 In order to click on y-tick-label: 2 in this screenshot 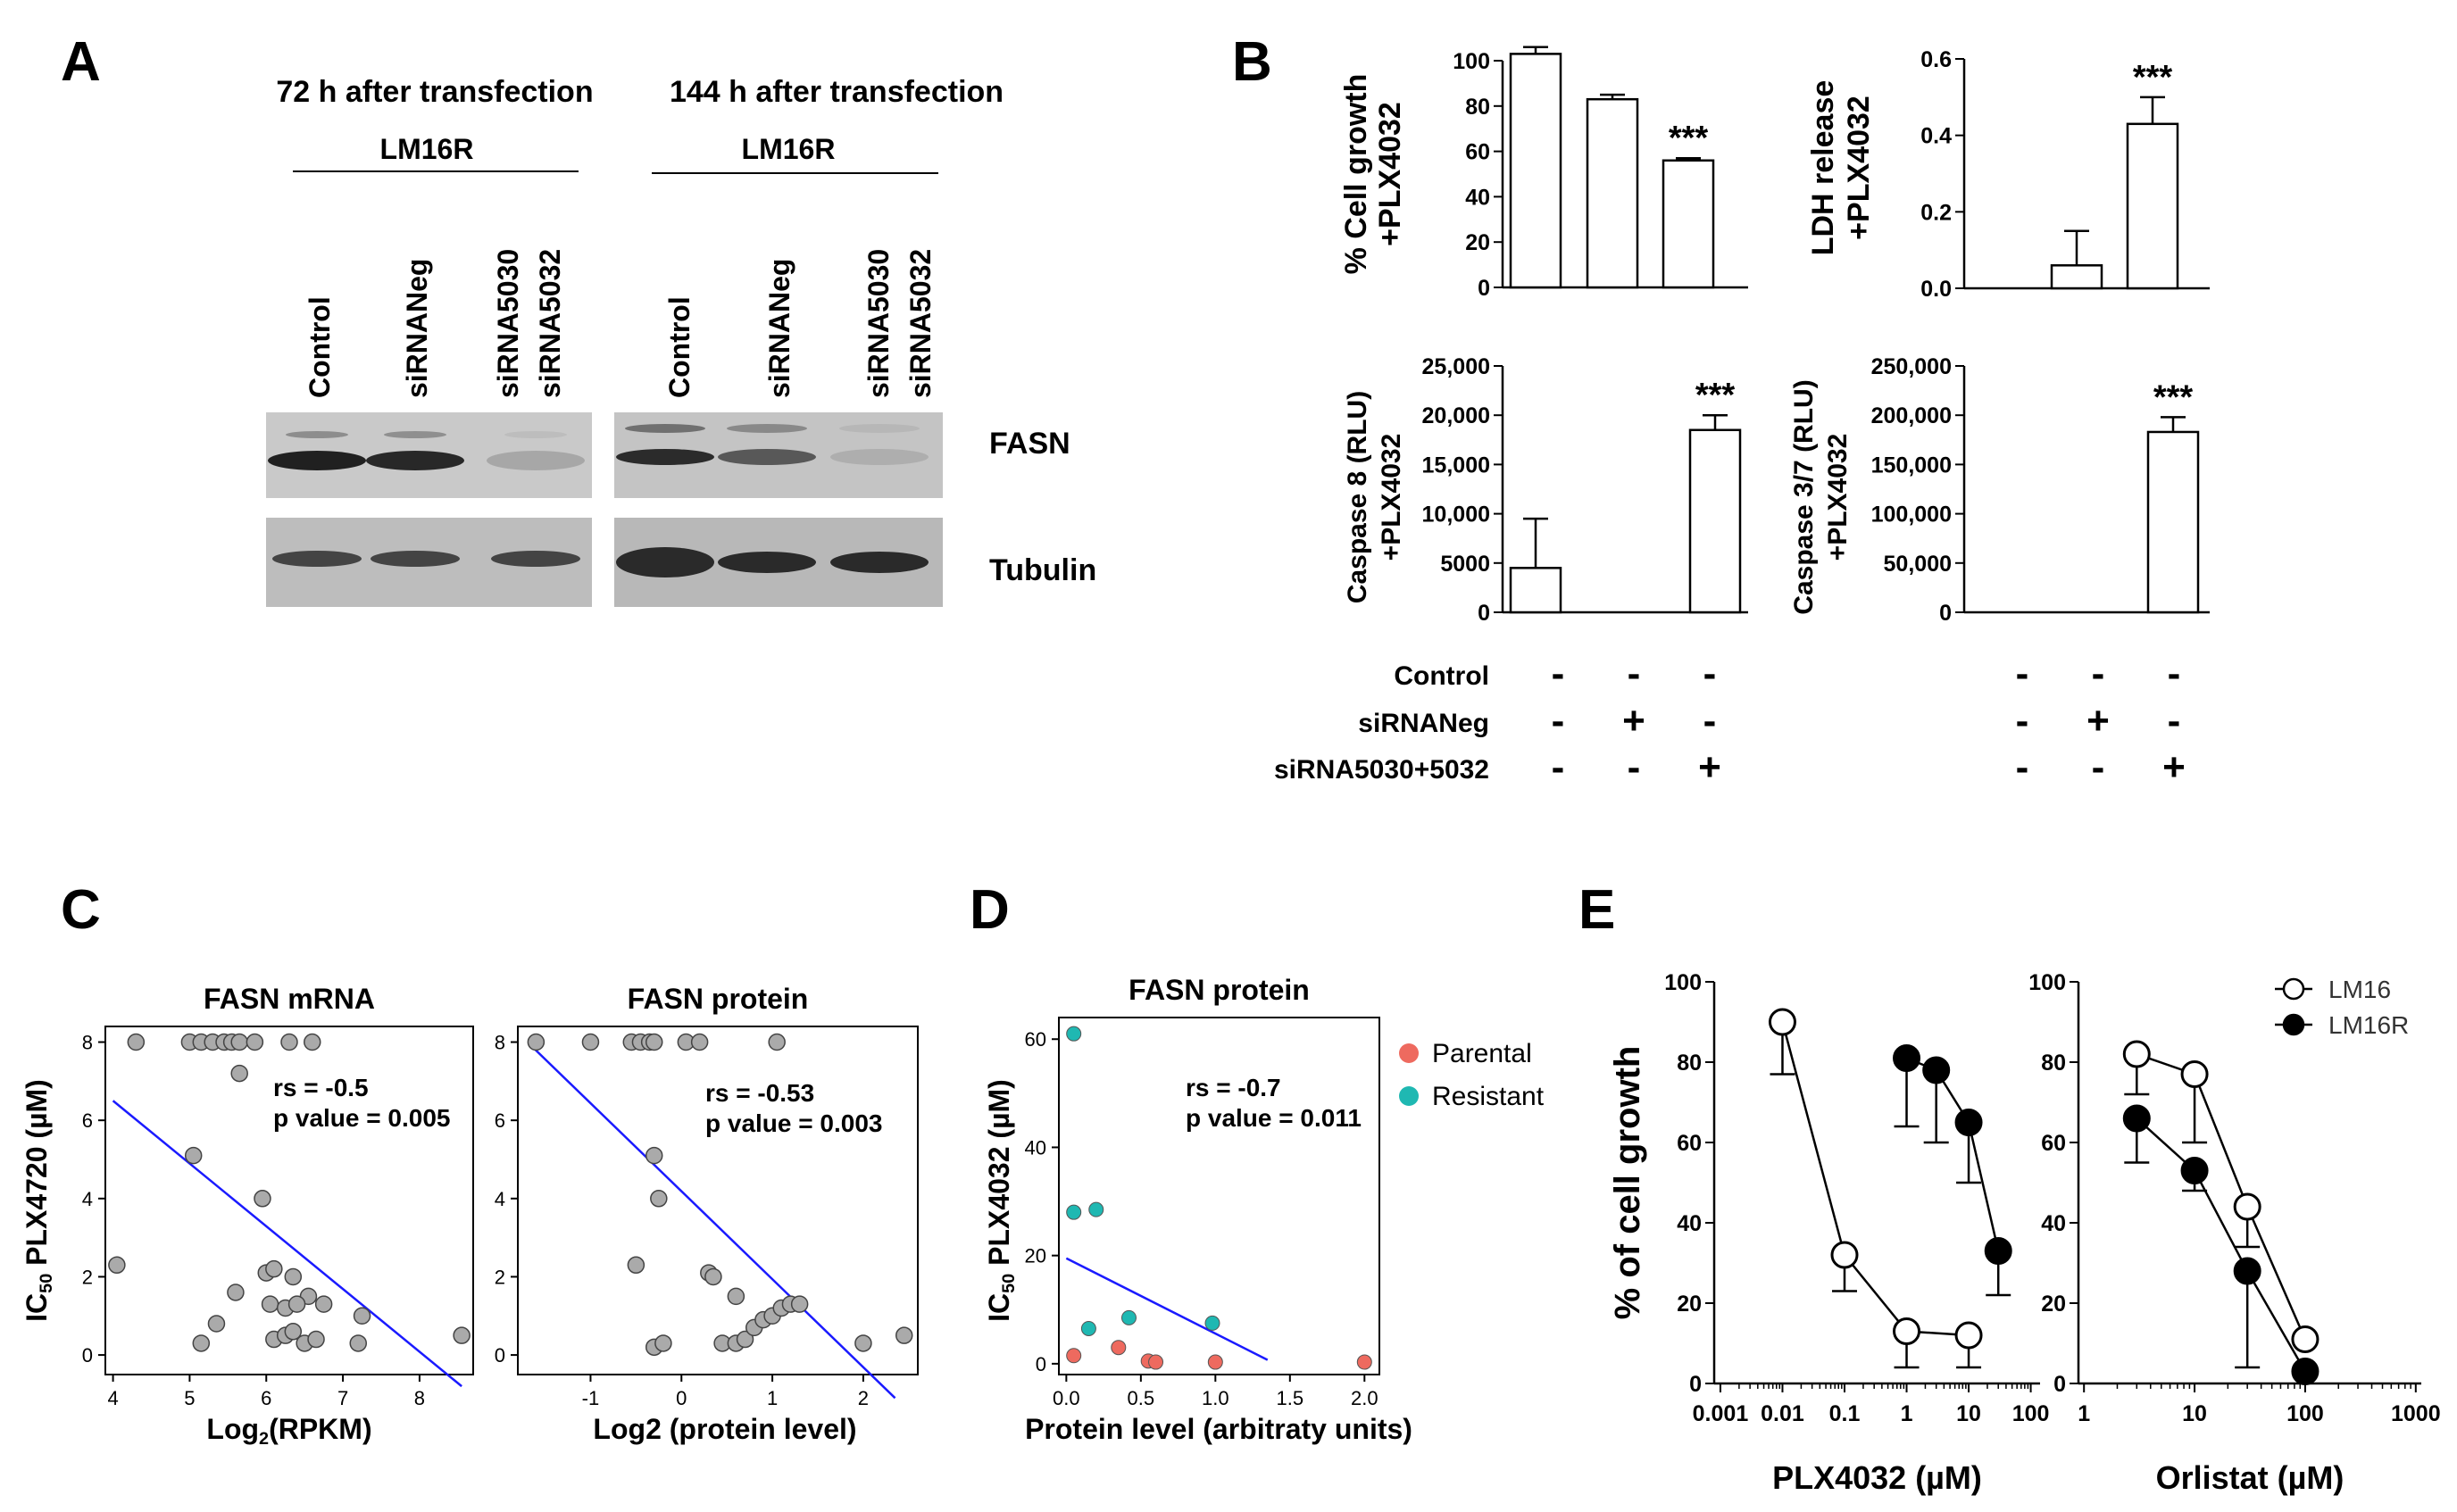, I will do `click(500, 1277)`.